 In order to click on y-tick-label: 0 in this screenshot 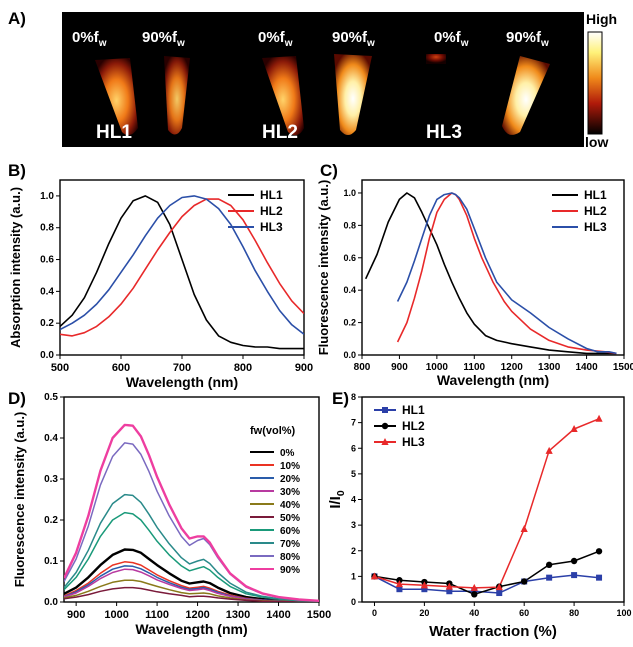, I will do `click(353, 602)`.